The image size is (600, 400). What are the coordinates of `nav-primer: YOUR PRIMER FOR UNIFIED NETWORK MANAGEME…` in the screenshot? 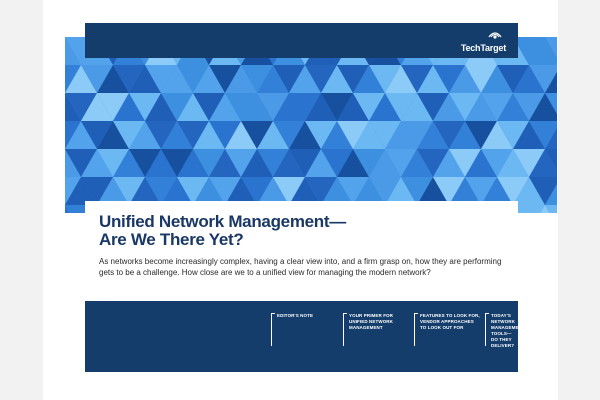 It's located at (368, 329).